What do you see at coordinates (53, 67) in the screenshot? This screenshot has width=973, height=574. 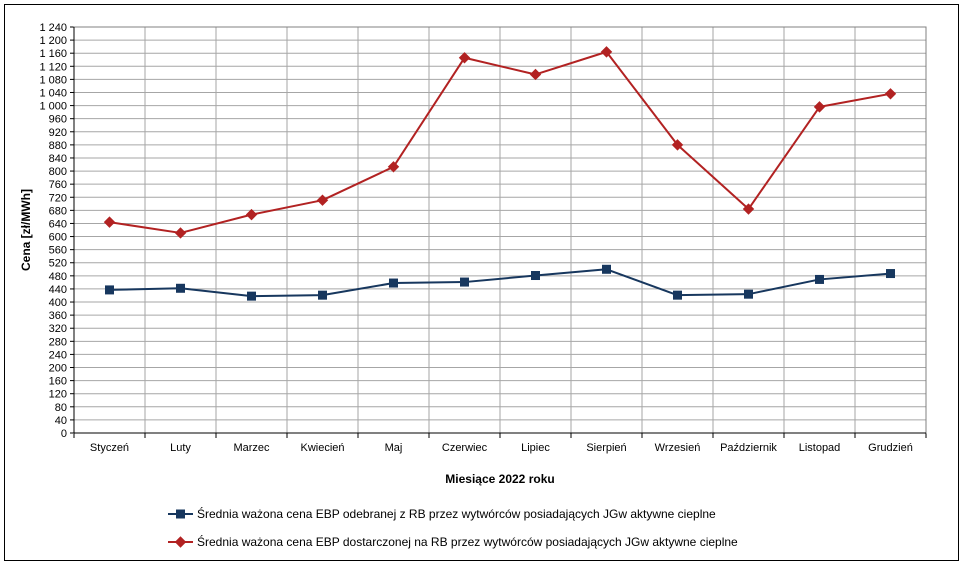 I see `y-tick-label: 1 120` at bounding box center [53, 67].